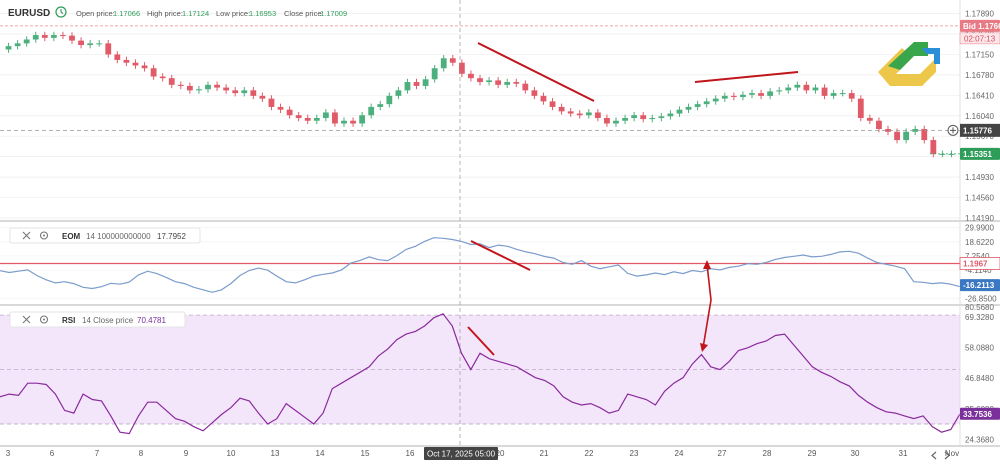 The width and height of the screenshot is (1000, 464). What do you see at coordinates (44, 319) in the screenshot?
I see `gear-icon` at bounding box center [44, 319].